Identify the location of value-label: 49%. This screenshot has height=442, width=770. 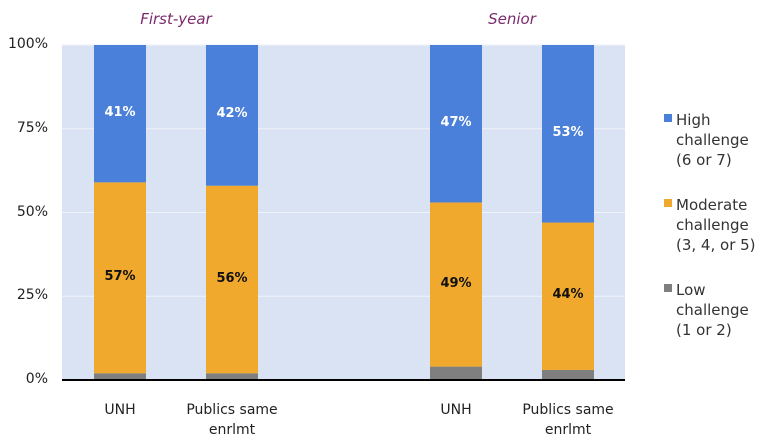
(456, 283).